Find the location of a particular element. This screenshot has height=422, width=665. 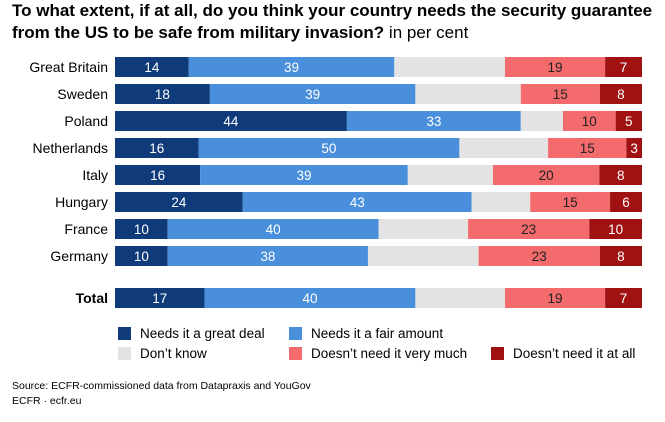

data-label-poland-needs-it-a-fair-amount: 33 is located at coordinates (433, 121).